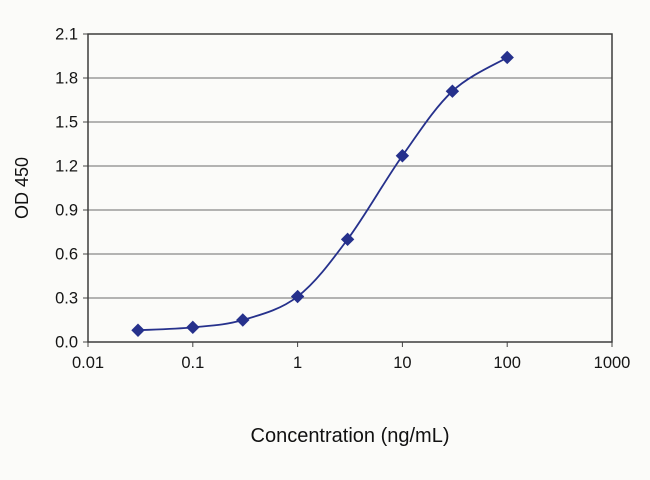  What do you see at coordinates (66, 299) in the screenshot?
I see `y-tick-label: 0.3` at bounding box center [66, 299].